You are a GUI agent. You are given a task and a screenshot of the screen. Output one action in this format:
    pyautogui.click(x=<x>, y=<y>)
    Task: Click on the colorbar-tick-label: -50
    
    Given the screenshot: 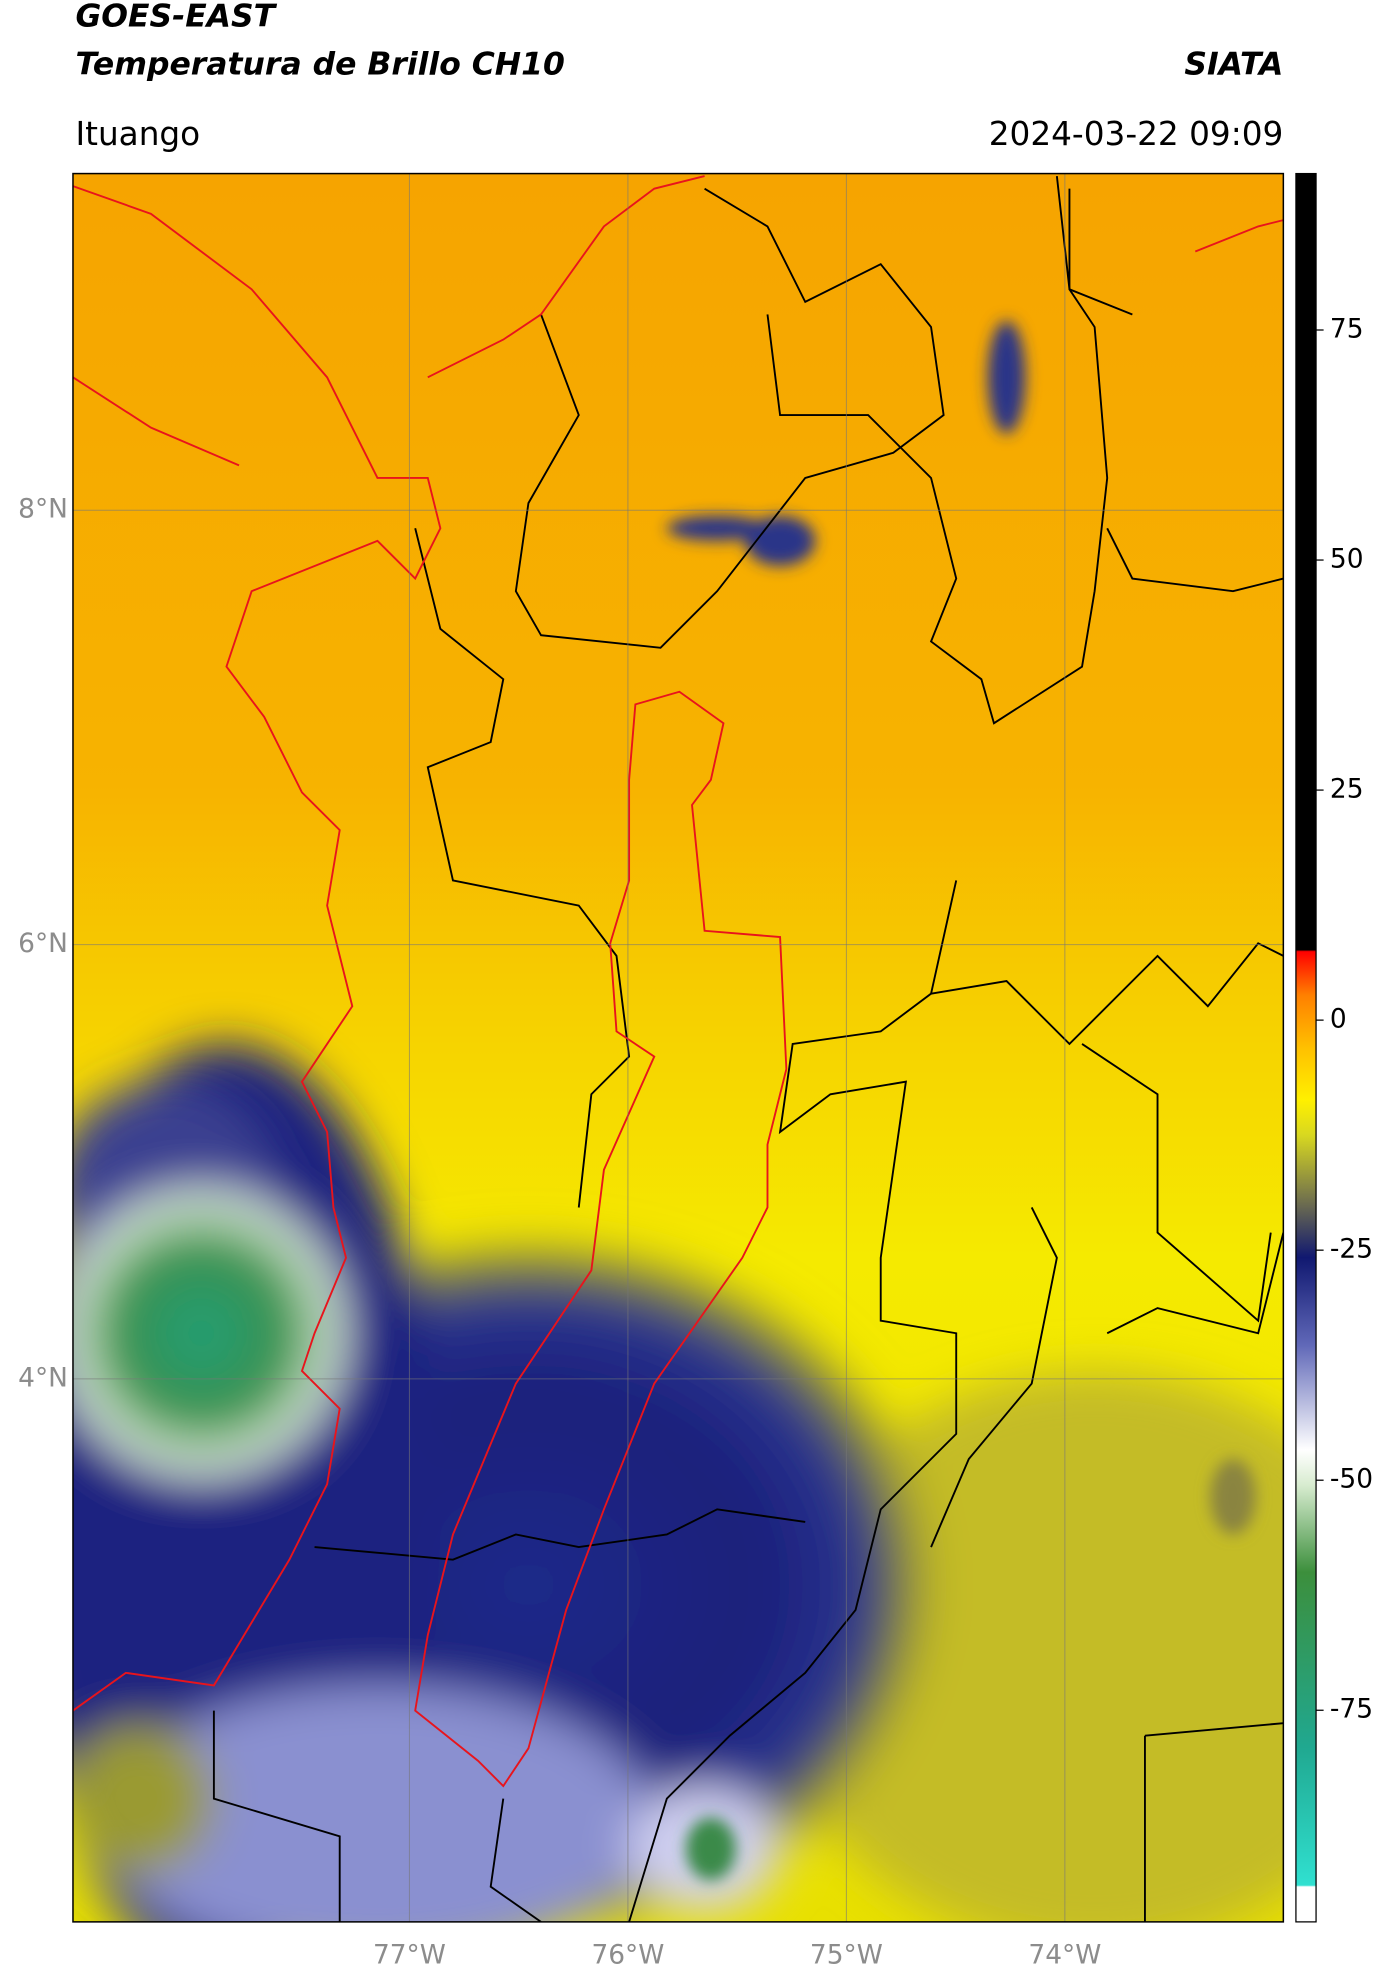 What is the action you would take?
    pyautogui.click(x=1351, y=1479)
    